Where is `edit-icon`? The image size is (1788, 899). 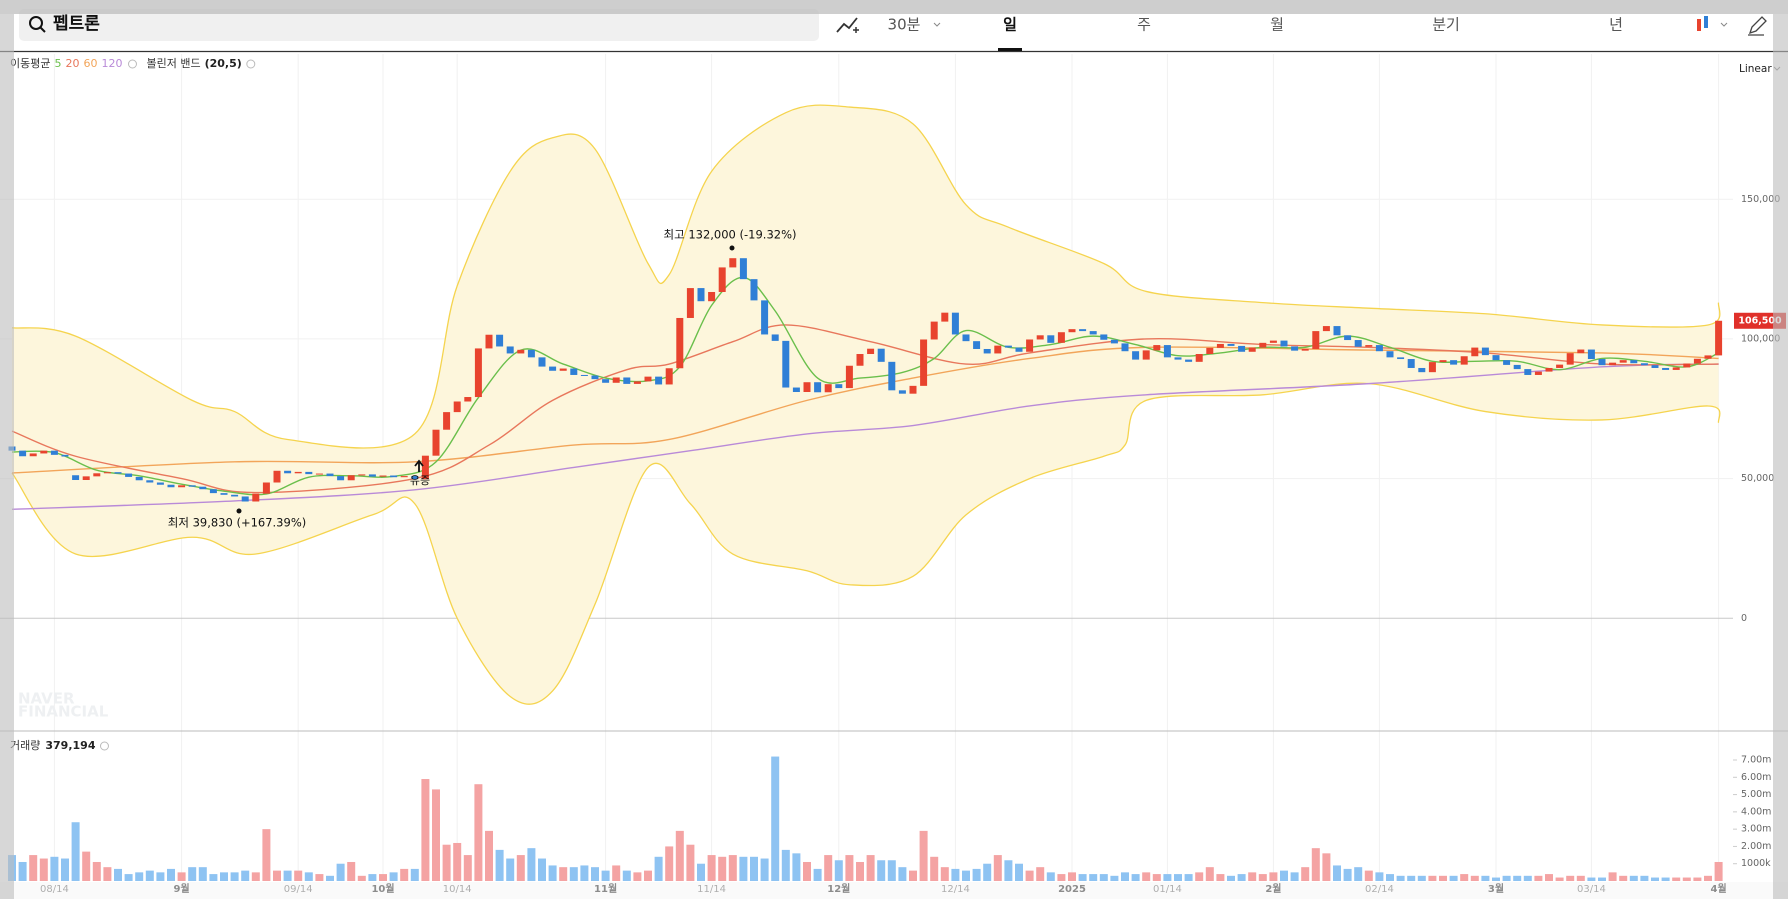
edit-icon is located at coordinates (1757, 26).